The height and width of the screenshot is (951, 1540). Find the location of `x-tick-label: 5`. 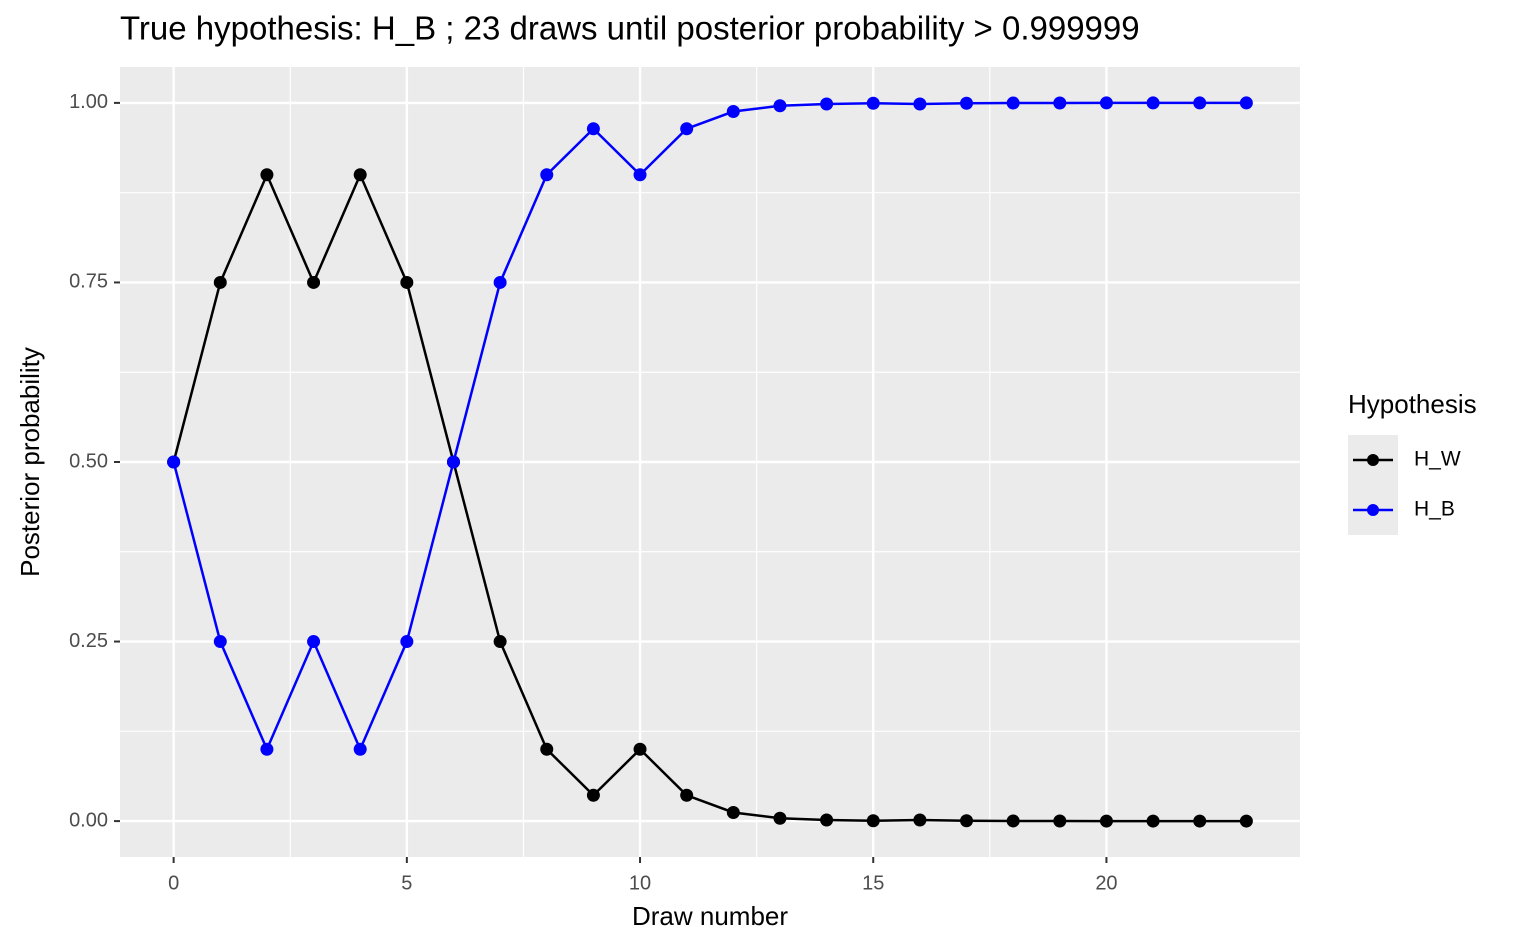

x-tick-label: 5 is located at coordinates (406, 883).